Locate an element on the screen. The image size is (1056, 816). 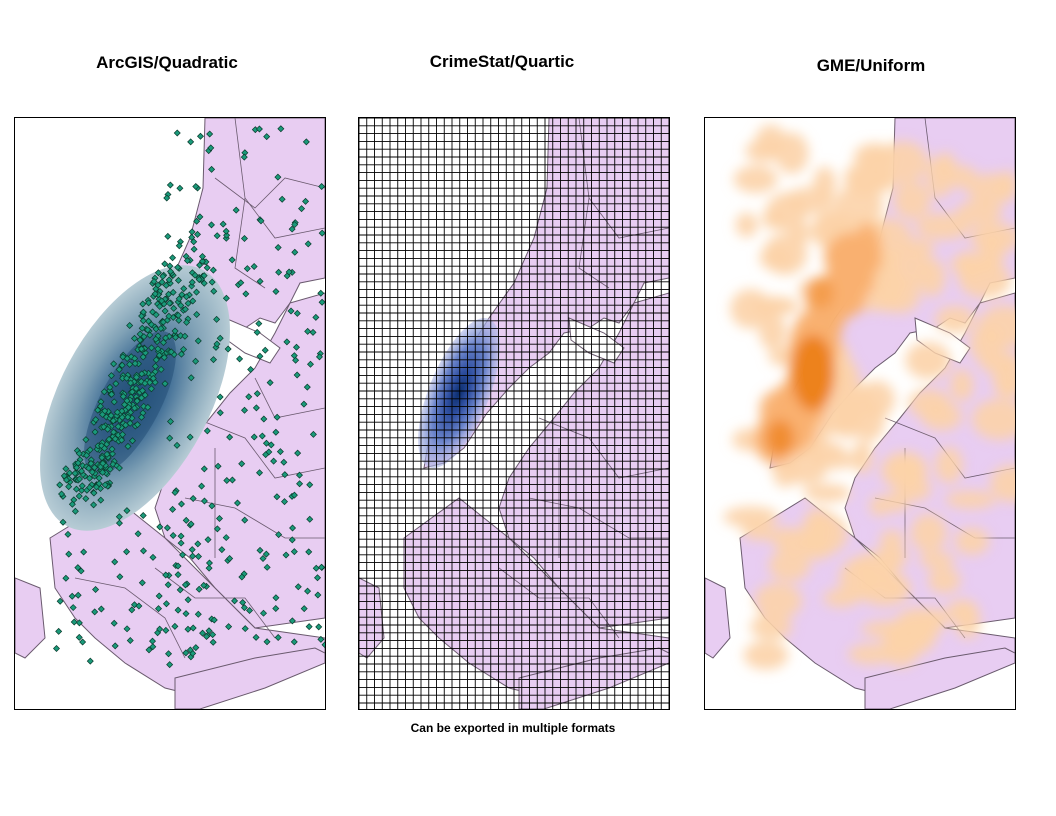
panel-title-arcgis: ArcGIS/Quadratic is located at coordinates (167, 62).